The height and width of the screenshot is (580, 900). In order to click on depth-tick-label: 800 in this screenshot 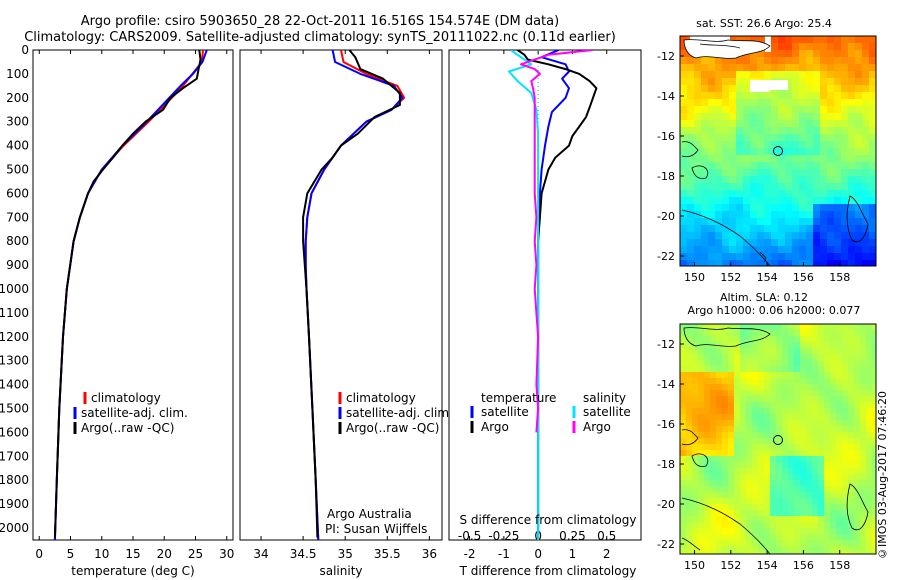, I will do `click(17, 241)`.